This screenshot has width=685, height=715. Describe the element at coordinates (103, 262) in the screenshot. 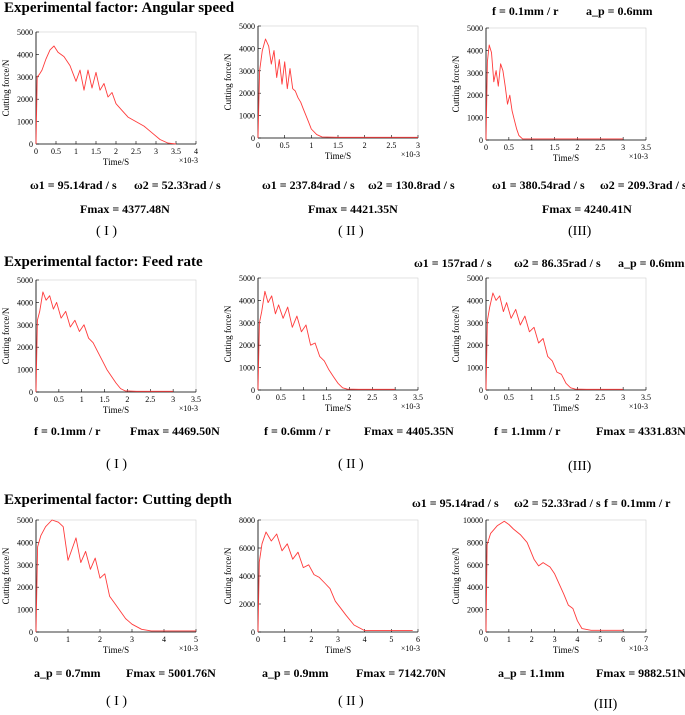

I see `section-title-feed-rate: Experimental factor: Feed rate` at that location.